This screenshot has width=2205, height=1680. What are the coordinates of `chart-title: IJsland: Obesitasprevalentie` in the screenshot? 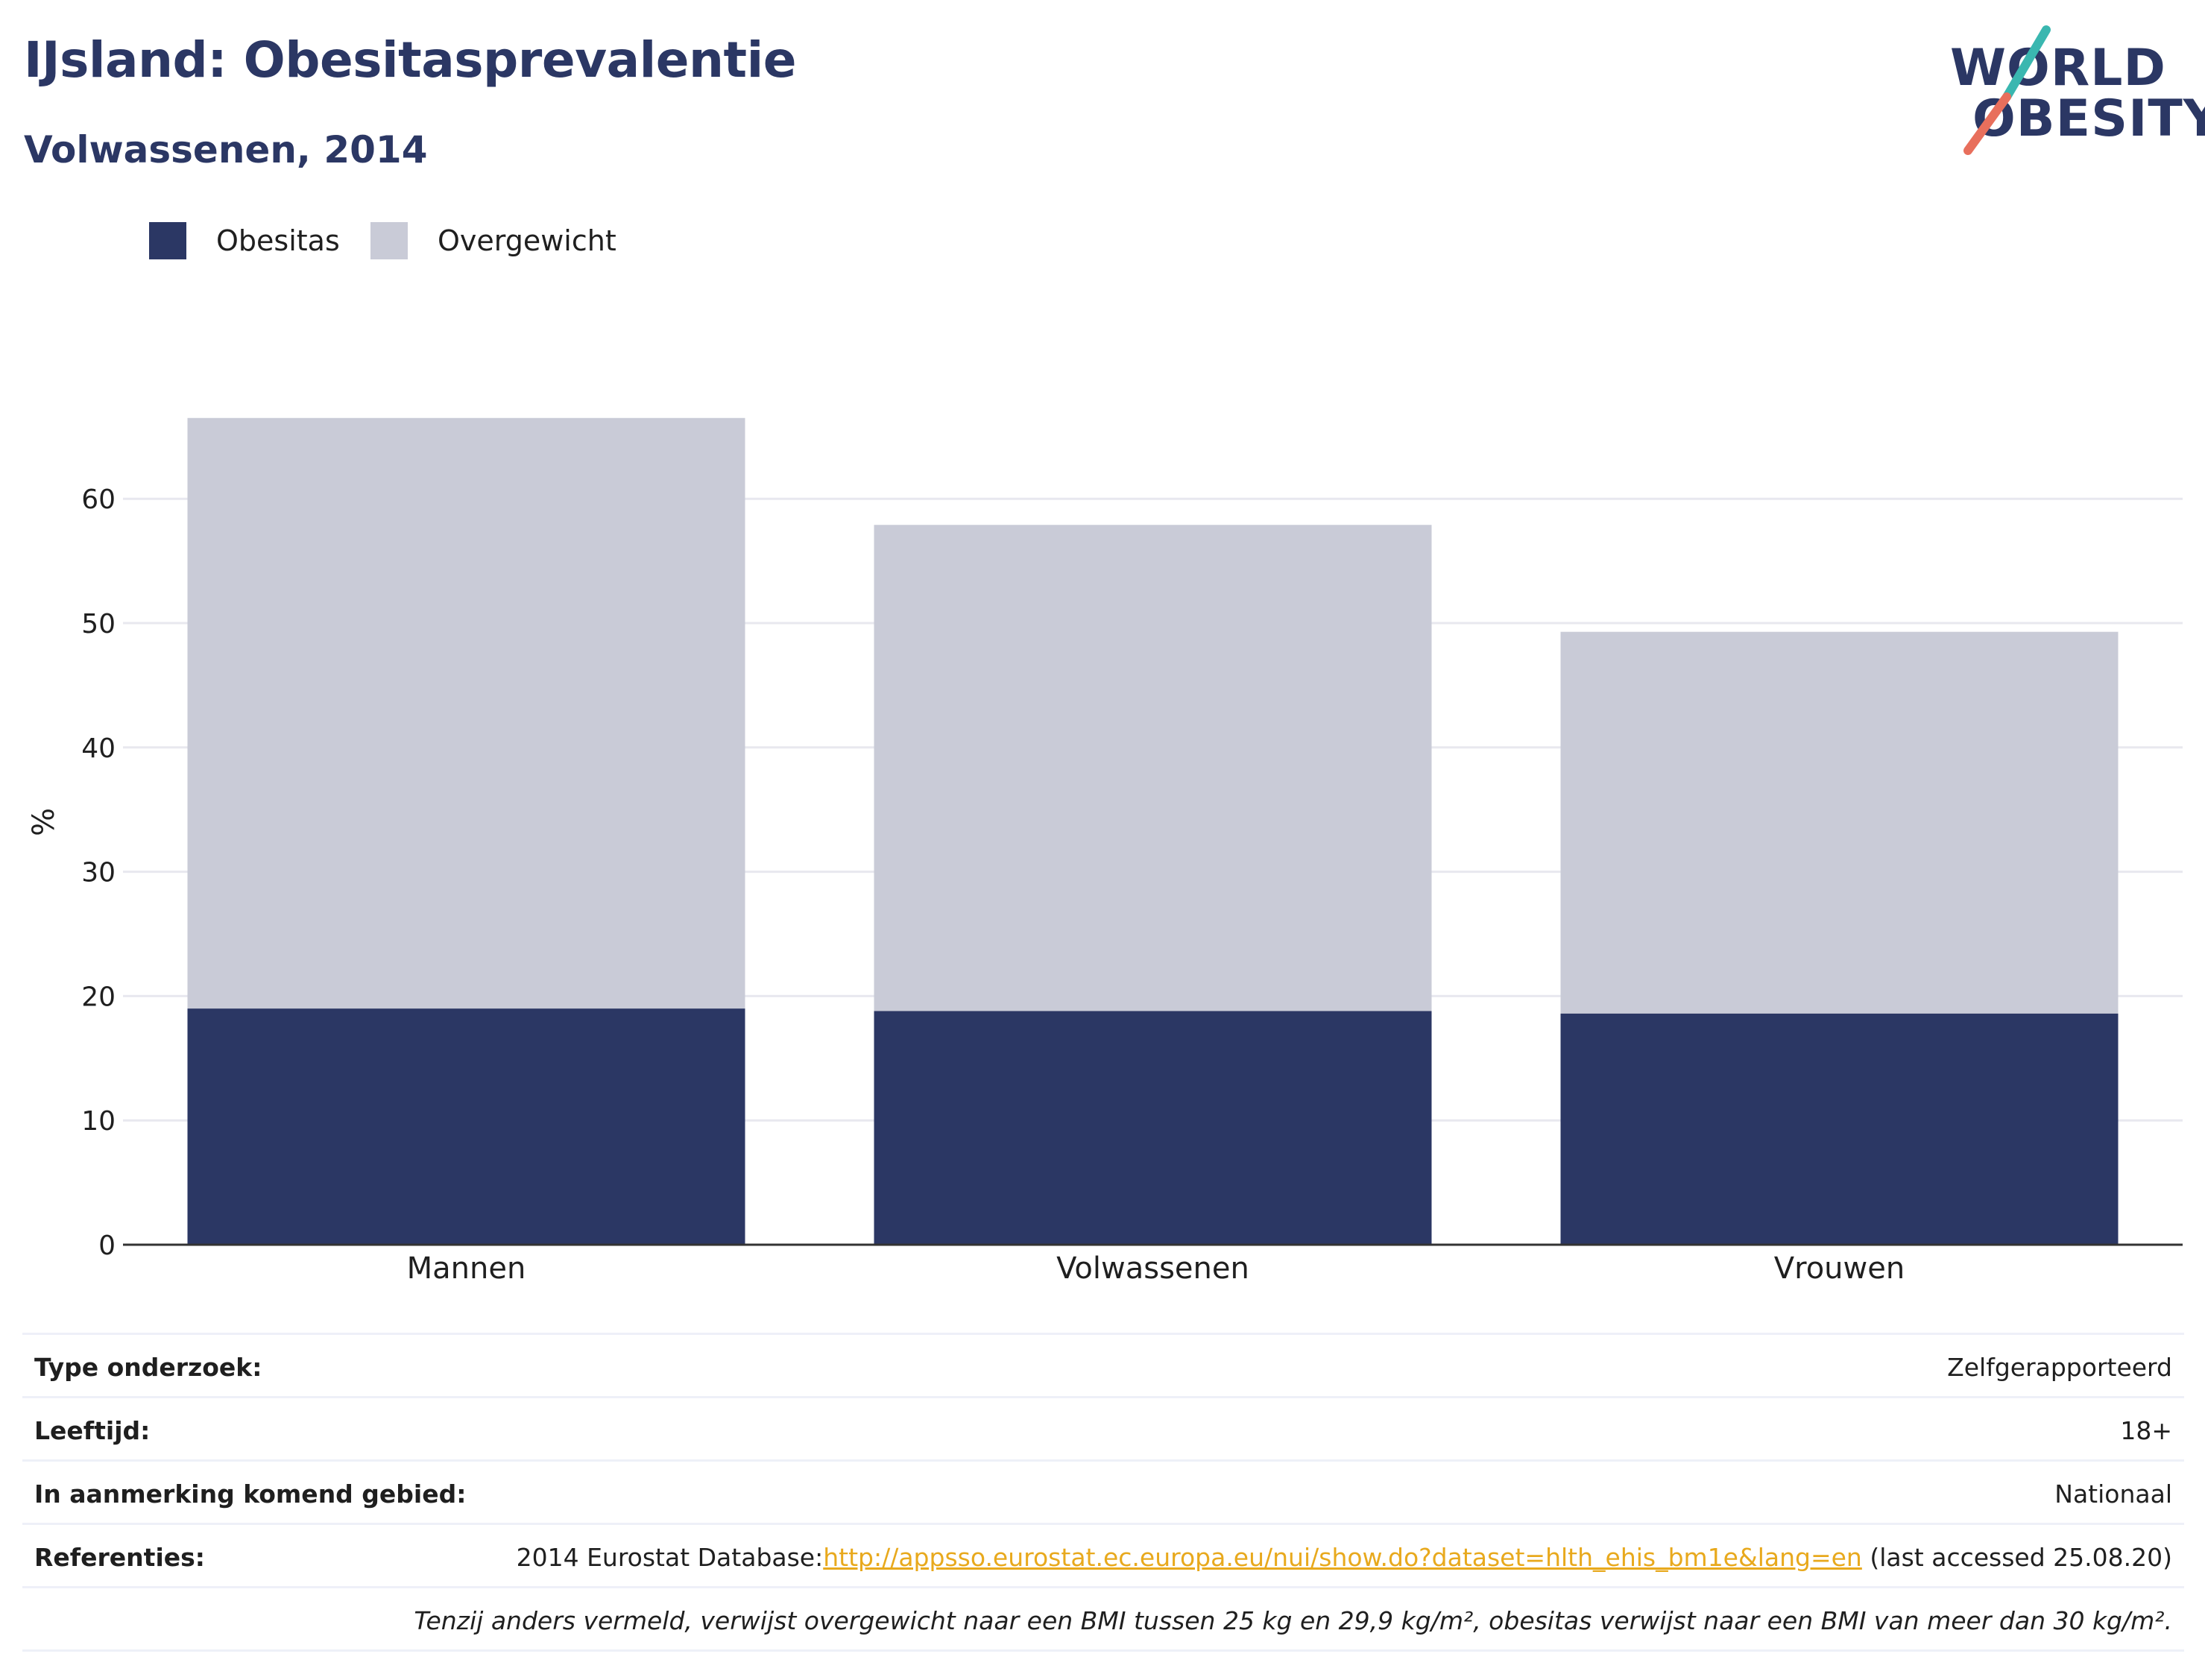 It's located at (410, 60).